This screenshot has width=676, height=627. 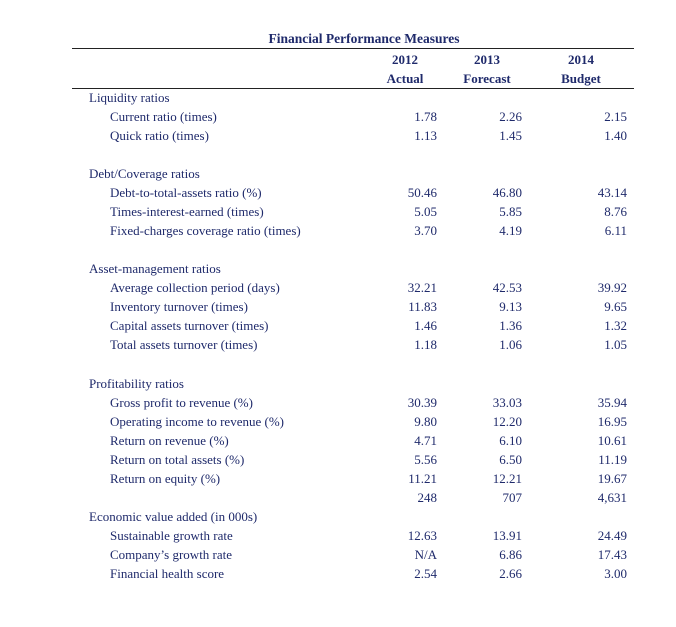 What do you see at coordinates (186, 192) in the screenshot?
I see `row-label: Debt-to-total-assets ratio (%)` at bounding box center [186, 192].